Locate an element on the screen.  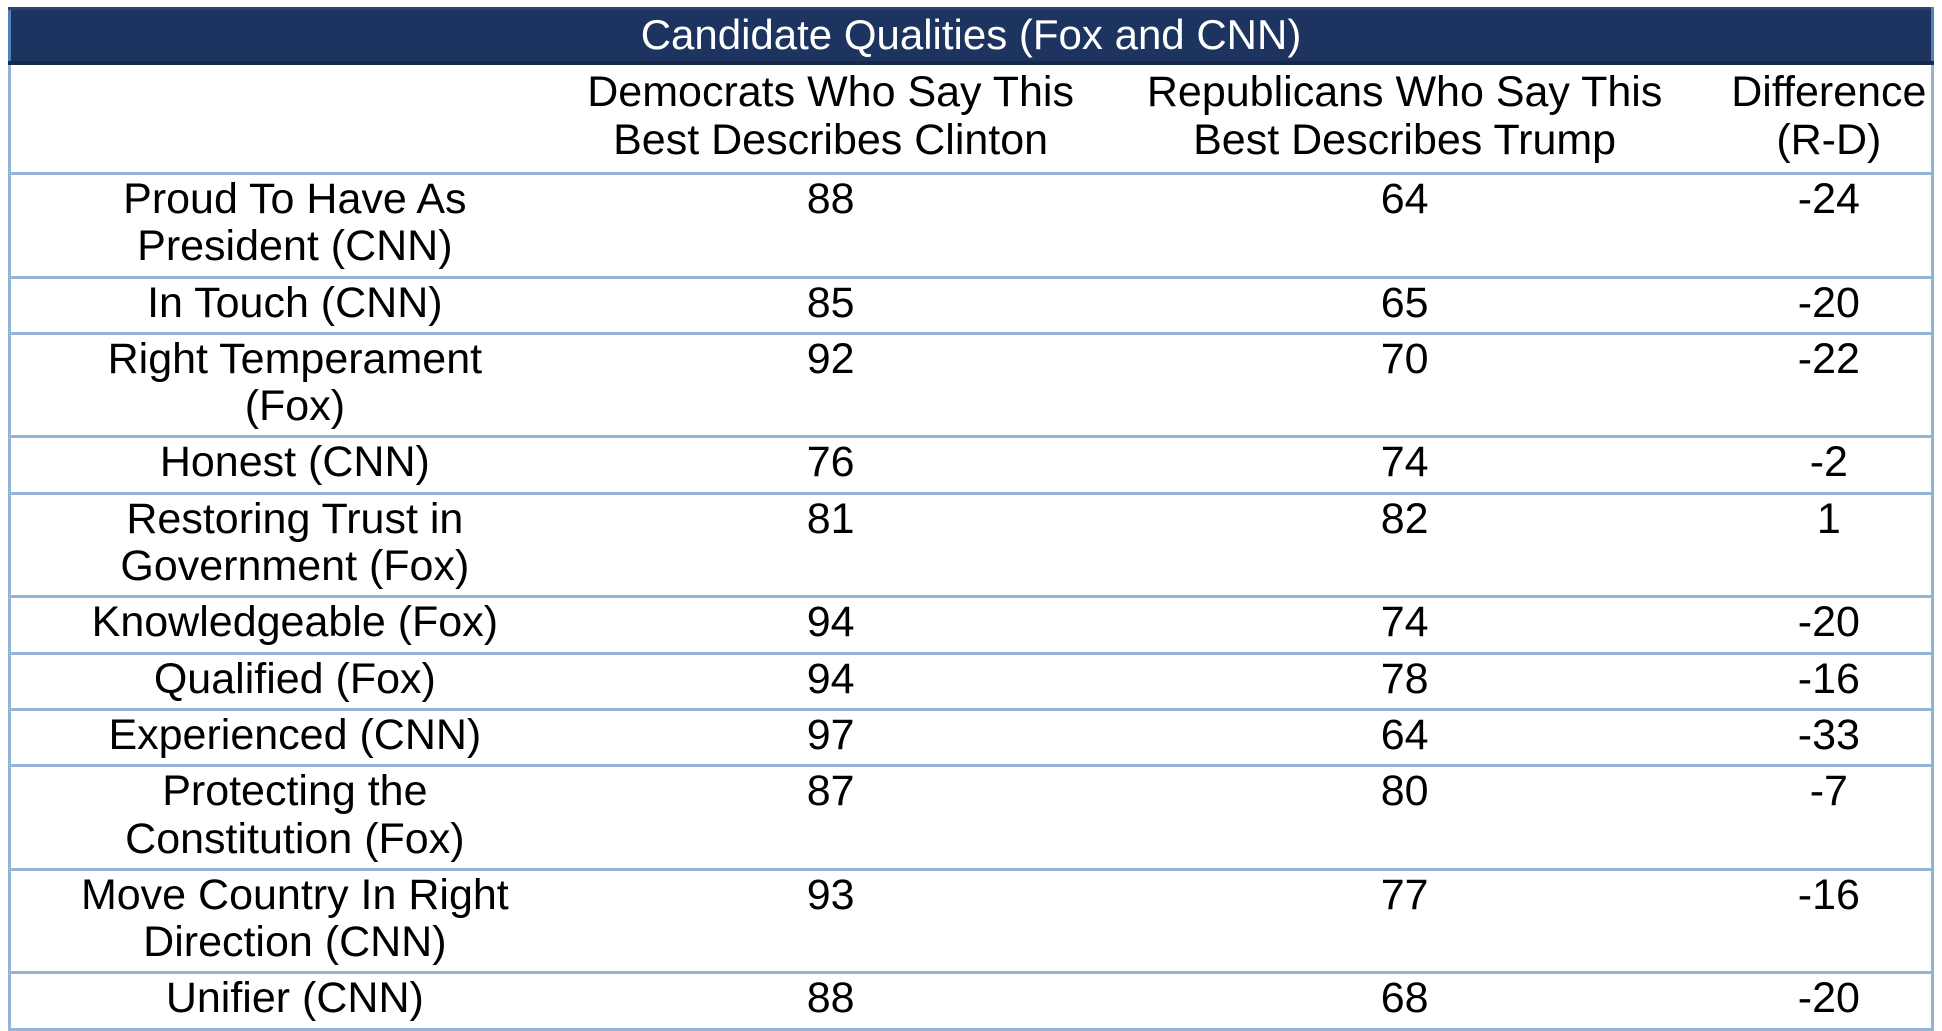
dem-value: 76 is located at coordinates (830, 465).